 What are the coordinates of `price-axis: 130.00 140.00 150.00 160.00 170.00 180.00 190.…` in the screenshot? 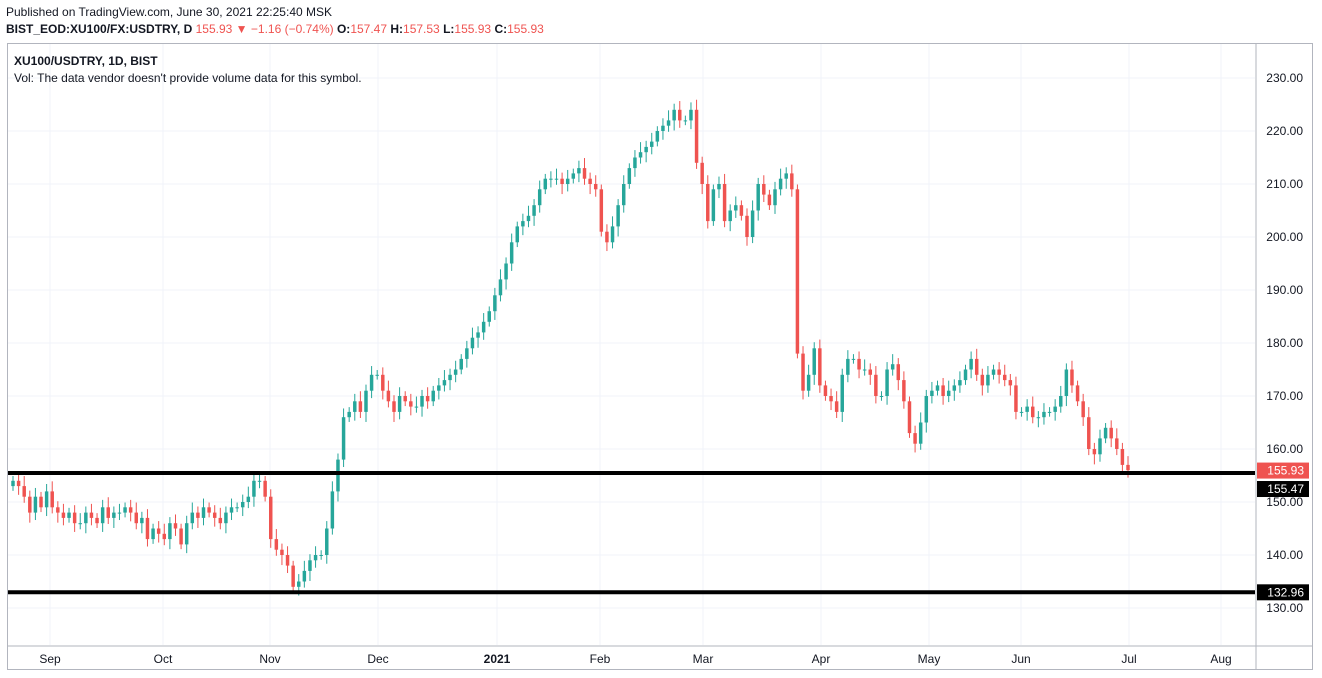 It's located at (1284, 343).